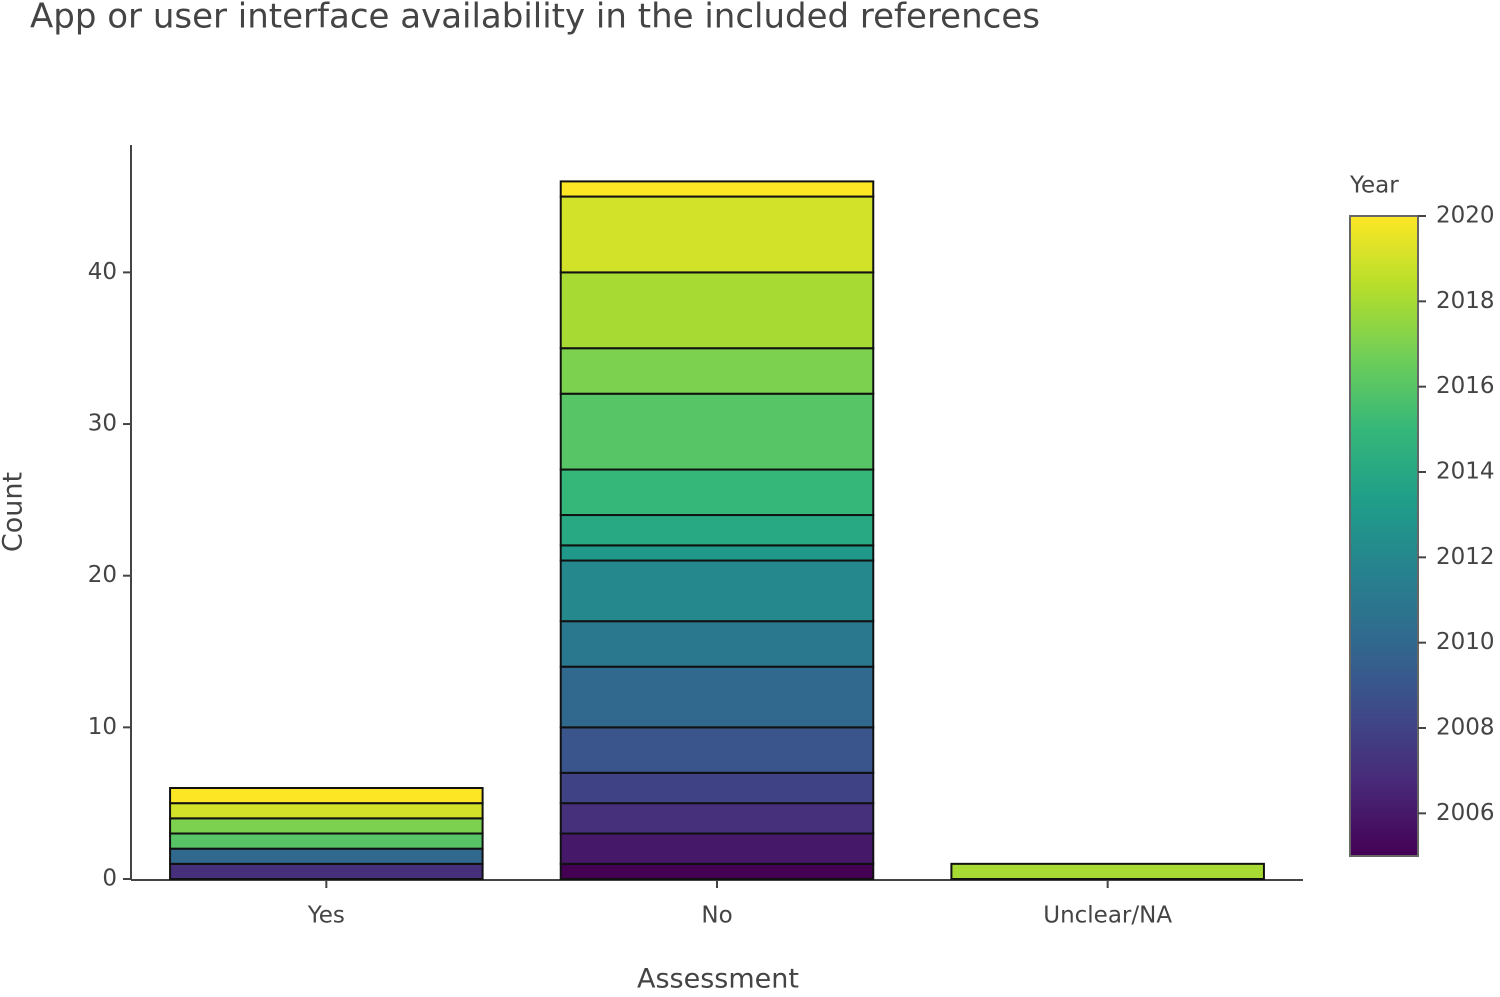 The height and width of the screenshot is (997, 1500). Describe the element at coordinates (1465, 472) in the screenshot. I see `colorbar-tick-label: 2014` at that location.